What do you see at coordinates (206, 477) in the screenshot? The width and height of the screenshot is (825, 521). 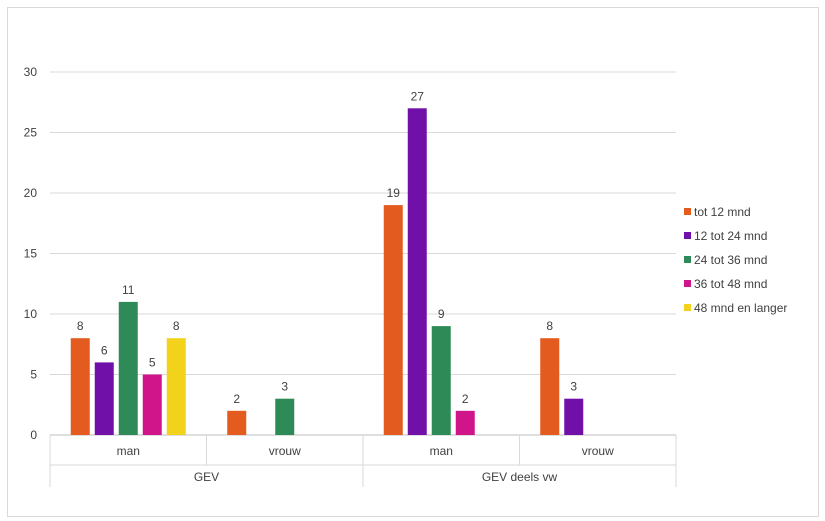 I see `group-label: GEV` at bounding box center [206, 477].